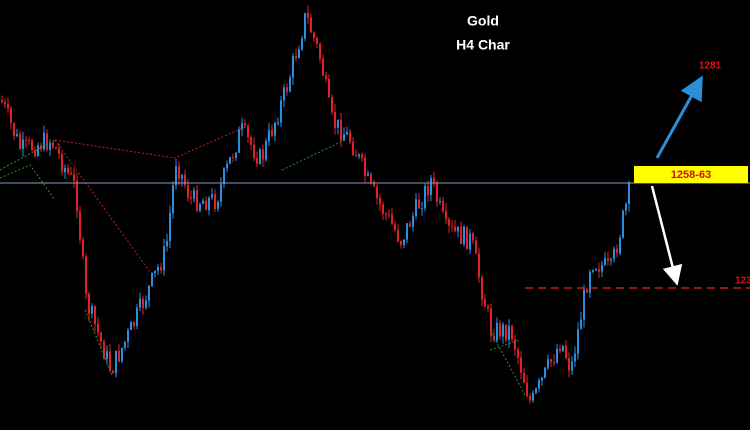 This screenshot has height=430, width=750. What do you see at coordinates (483, 45) in the screenshot?
I see `subtitle: H4 Char` at bounding box center [483, 45].